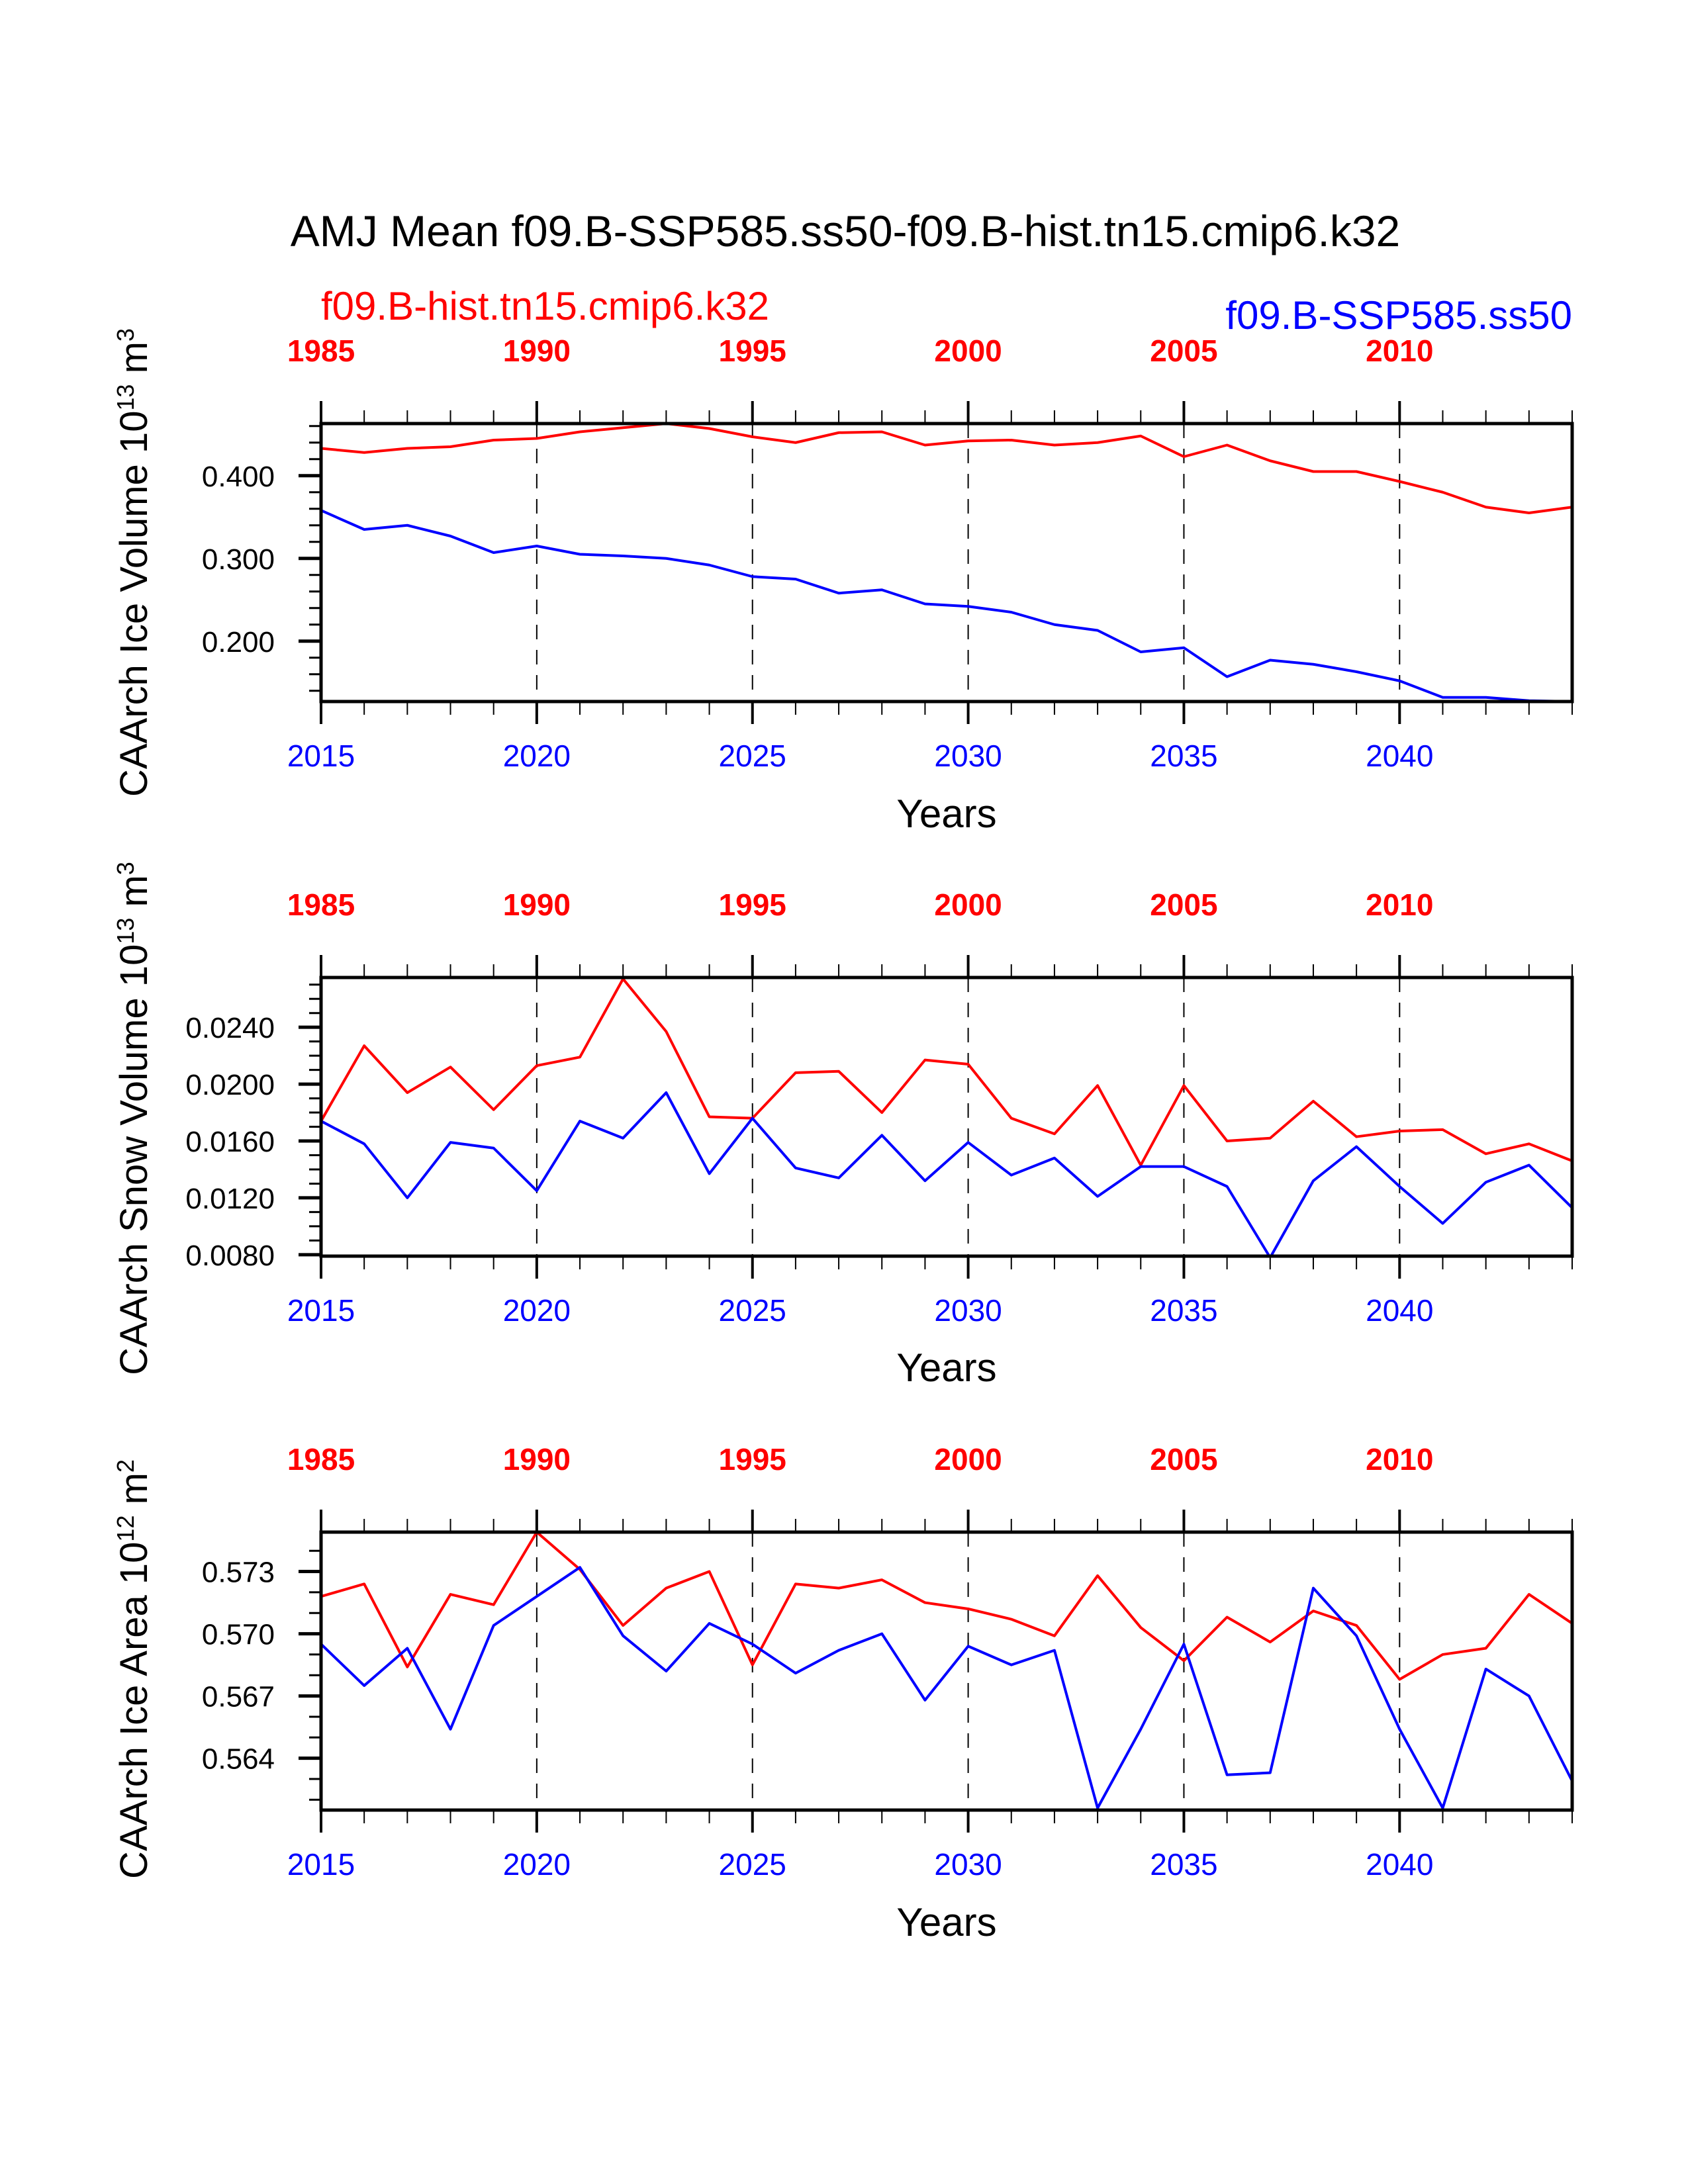 The height and width of the screenshot is (2184, 1688). Describe the element at coordinates (134, 1710) in the screenshot. I see `y-axis-label-part: CAArch Ice Area 10` at that location.